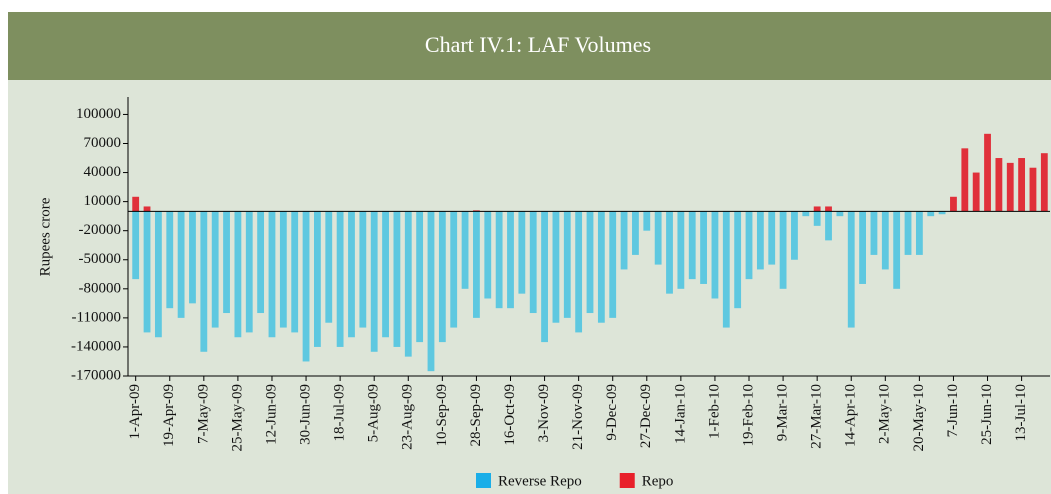 The width and height of the screenshot is (1051, 494). What do you see at coordinates (714, 411) in the screenshot?
I see `x-tick-label: 1-Feb-10` at bounding box center [714, 411].